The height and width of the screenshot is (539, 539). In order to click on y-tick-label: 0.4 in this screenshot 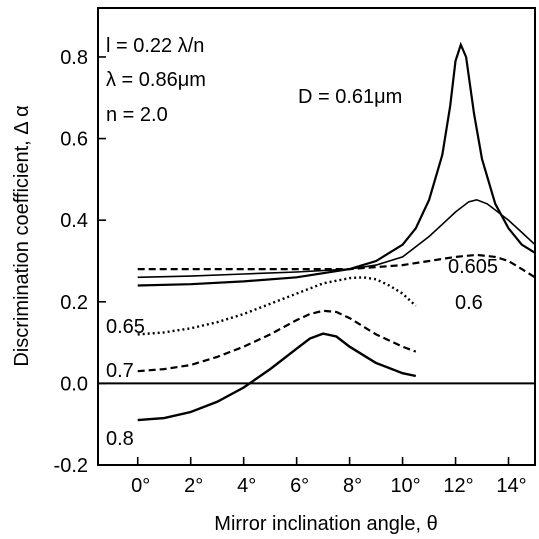, I will do `click(74, 221)`.